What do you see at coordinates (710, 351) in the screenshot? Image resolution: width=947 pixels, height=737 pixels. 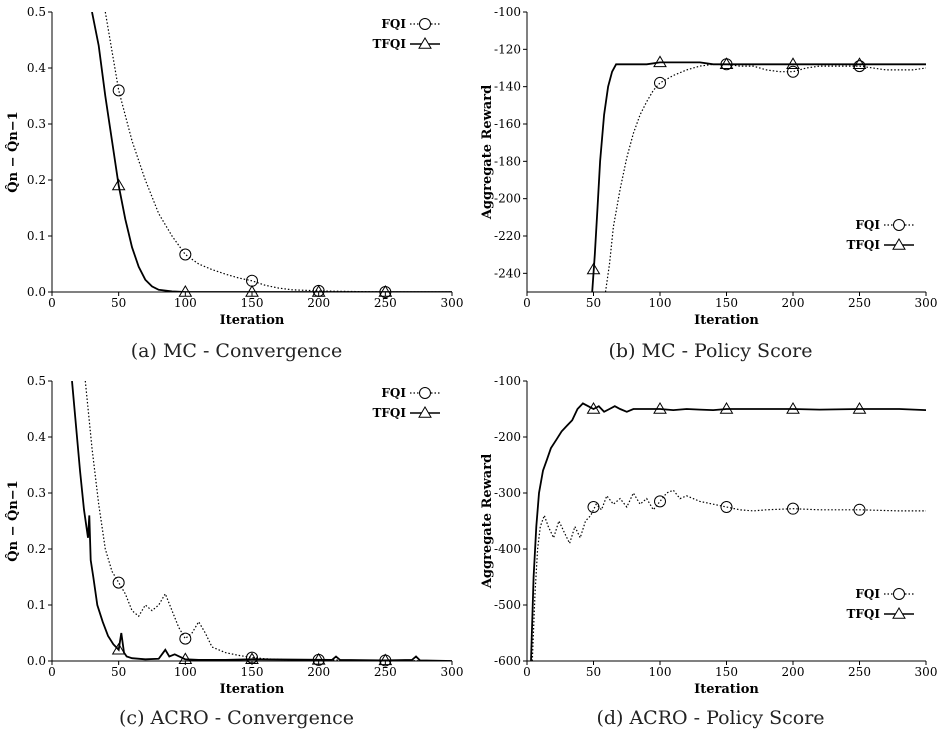 I see `caption-mc-policy-score: (b) MC - Policy Score` at bounding box center [710, 351].